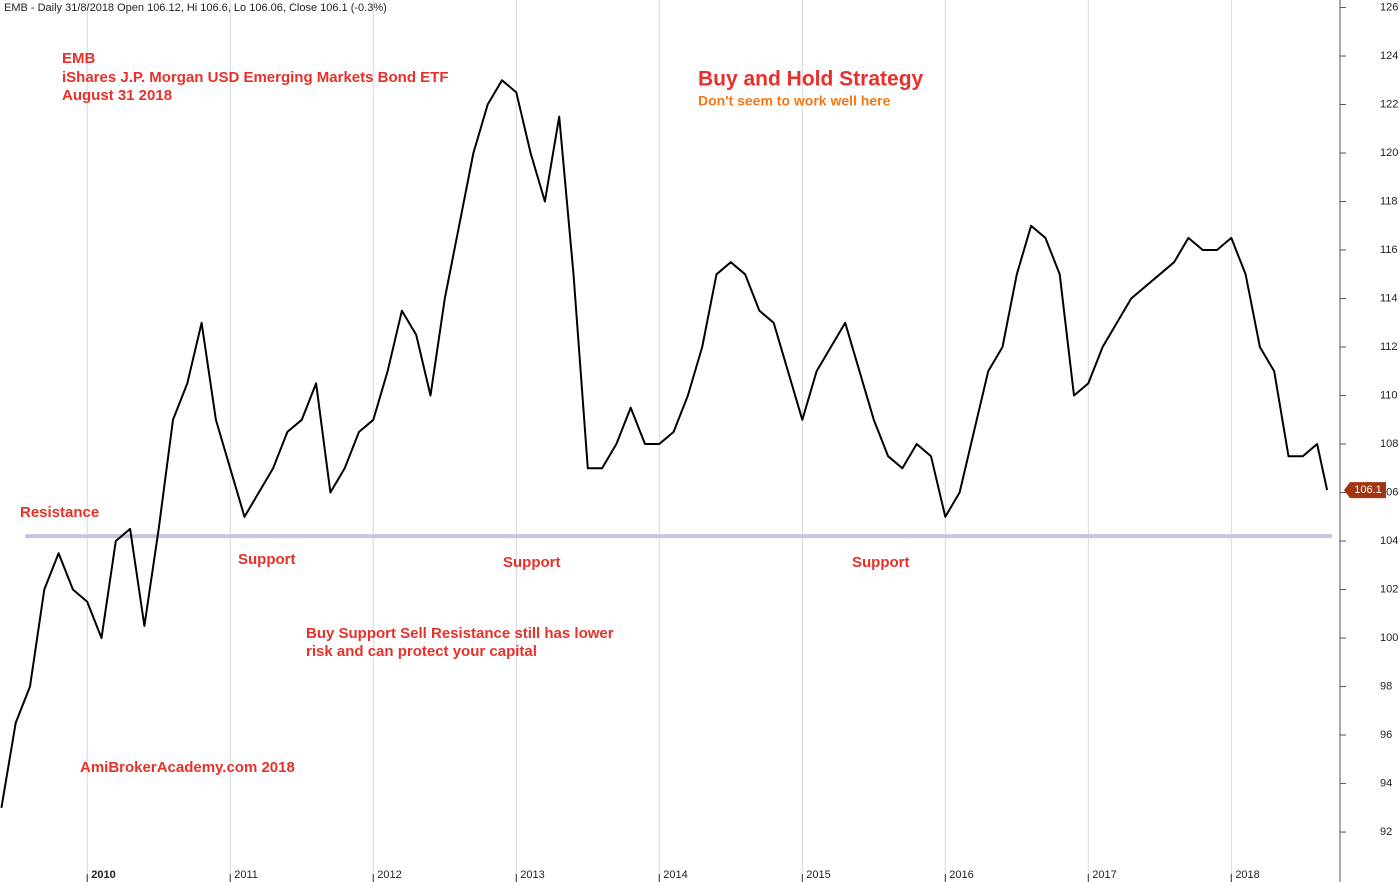 This screenshot has height=882, width=1400. What do you see at coordinates (1386, 832) in the screenshot?
I see `y-tick-label: 92` at bounding box center [1386, 832].